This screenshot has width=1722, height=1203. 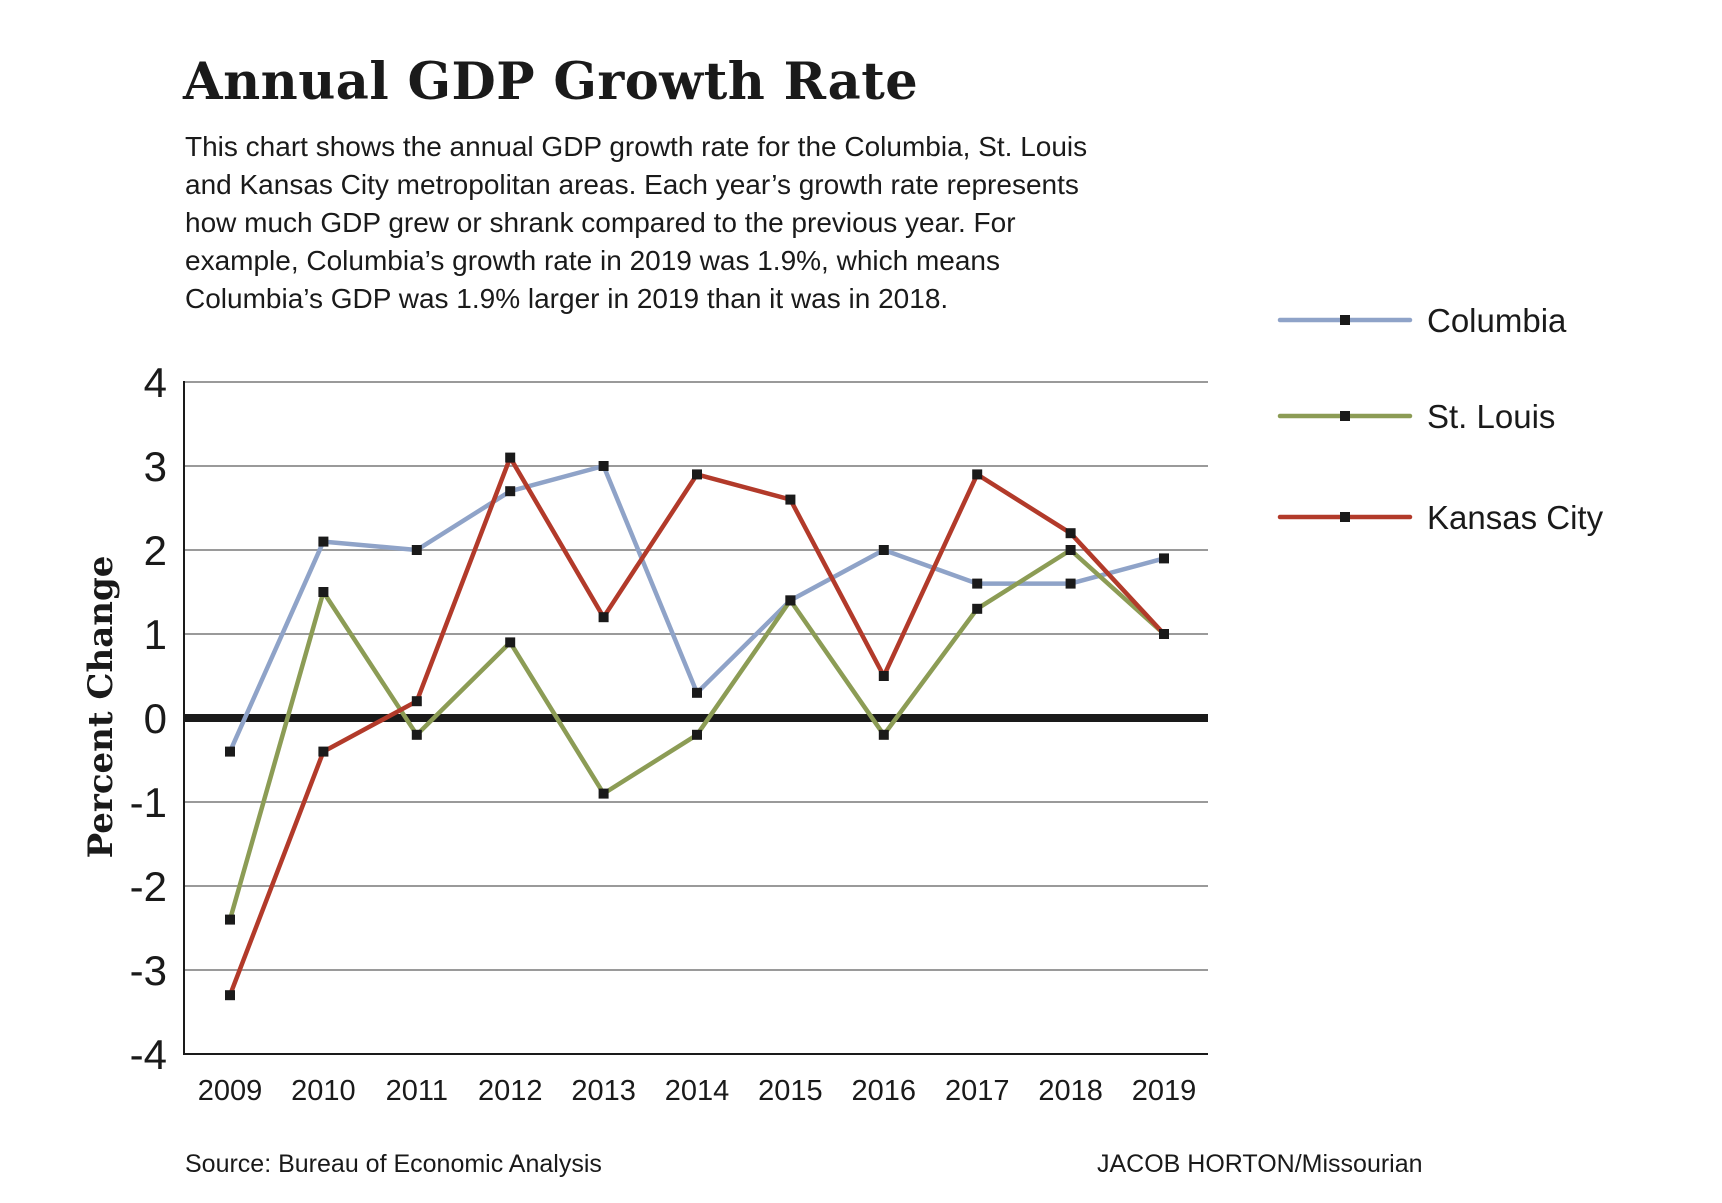 I want to click on x-tick-label: 2010, so click(x=323, y=1091).